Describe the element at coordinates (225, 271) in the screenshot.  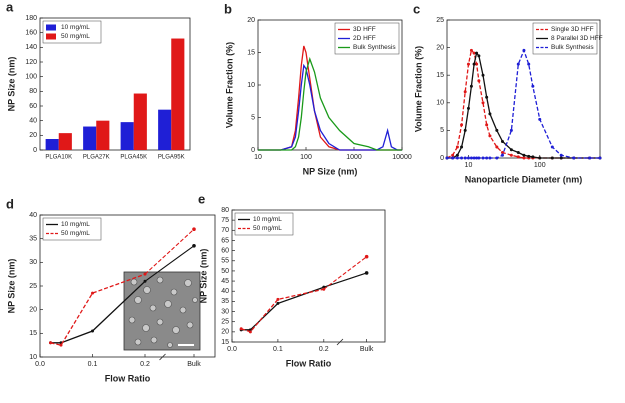
I see `y-tick-label: 50` at that location.